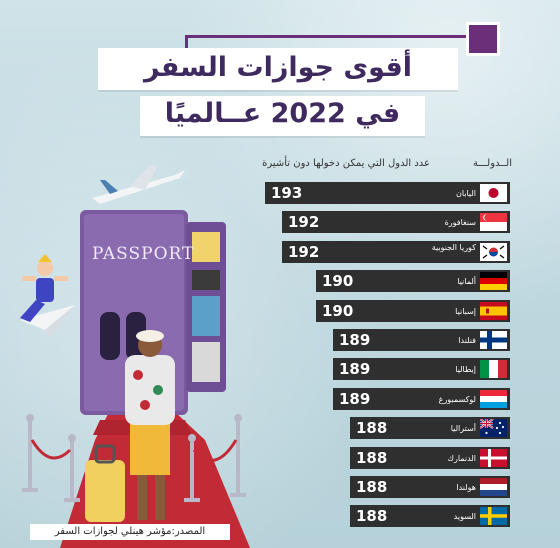 This screenshot has height=548, width=560. What do you see at coordinates (493, 310) in the screenshot?
I see `spain-flag-icon` at bounding box center [493, 310].